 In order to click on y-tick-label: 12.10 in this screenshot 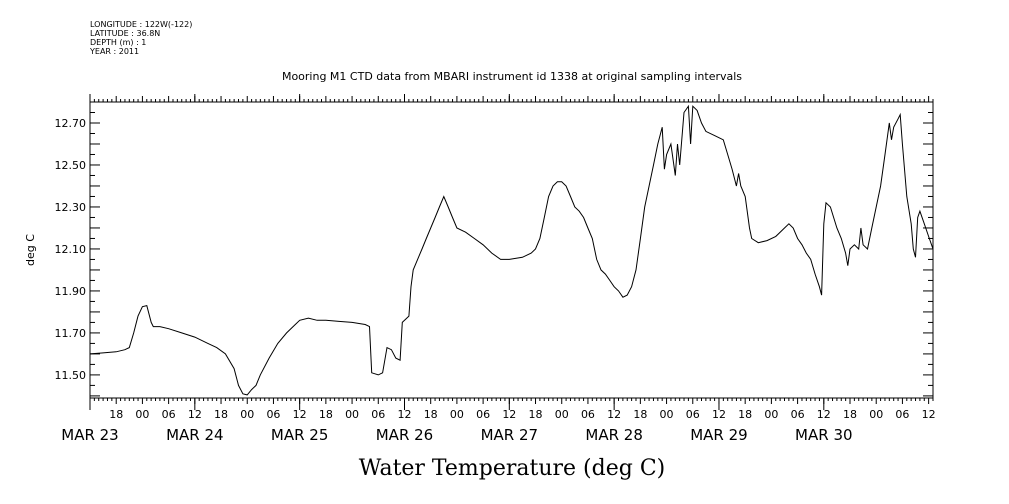, I will do `click(71, 249)`.